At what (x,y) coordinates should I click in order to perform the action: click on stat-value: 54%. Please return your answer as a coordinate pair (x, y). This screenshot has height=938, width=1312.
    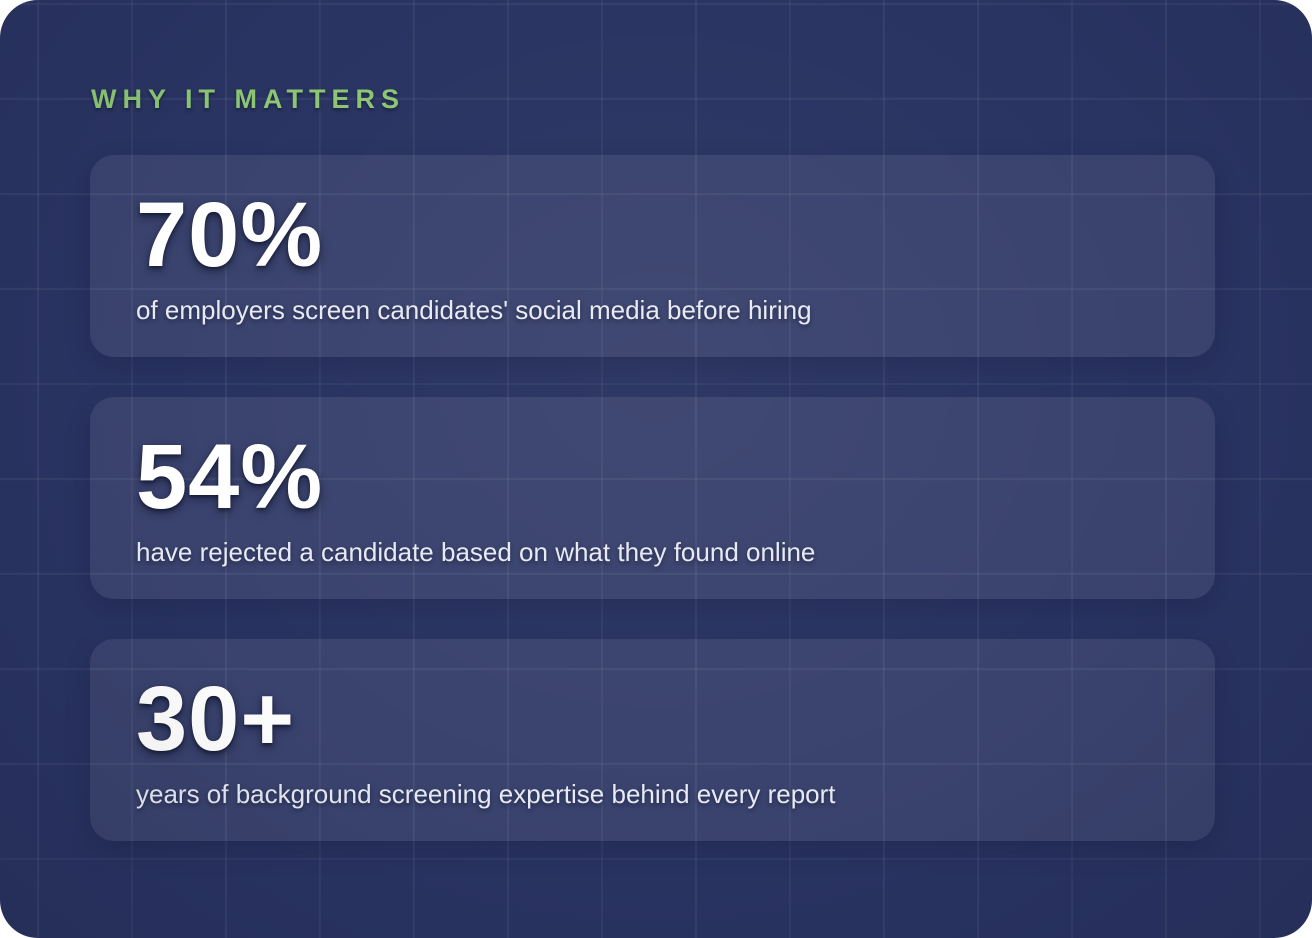
    Looking at the image, I should click on (230, 477).